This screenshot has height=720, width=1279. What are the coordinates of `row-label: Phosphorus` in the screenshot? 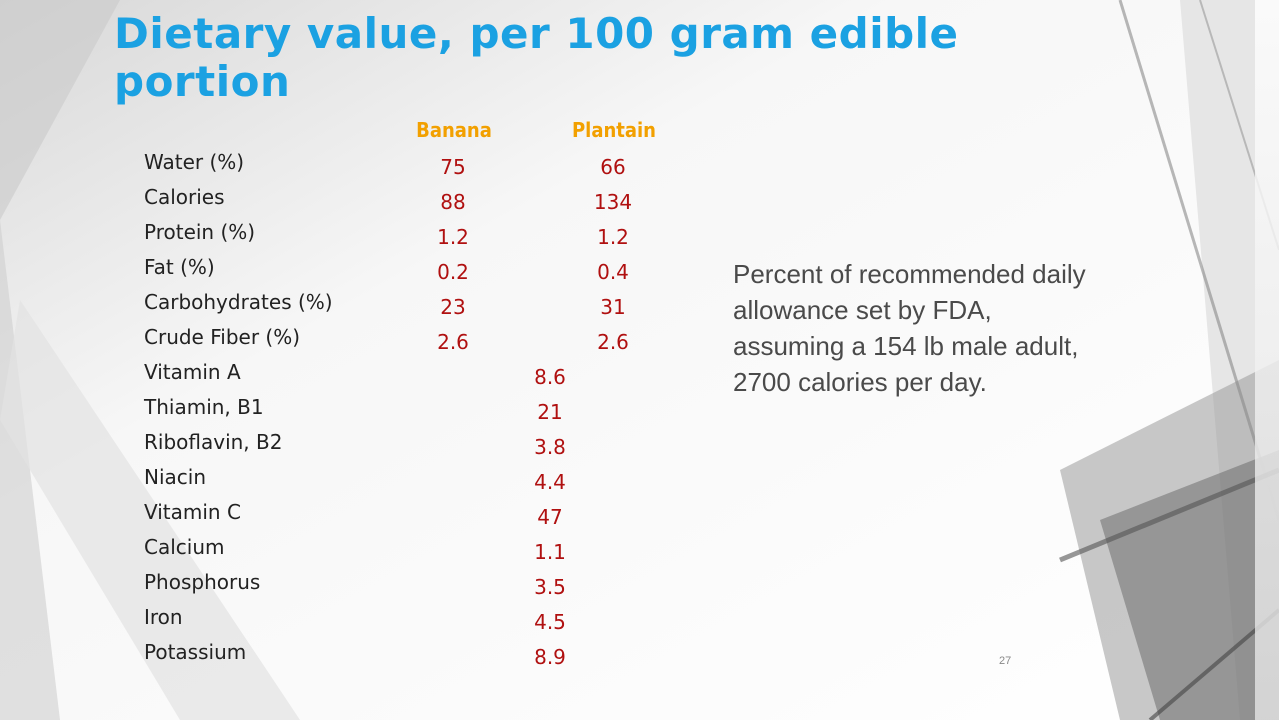 It's located at (202, 582).